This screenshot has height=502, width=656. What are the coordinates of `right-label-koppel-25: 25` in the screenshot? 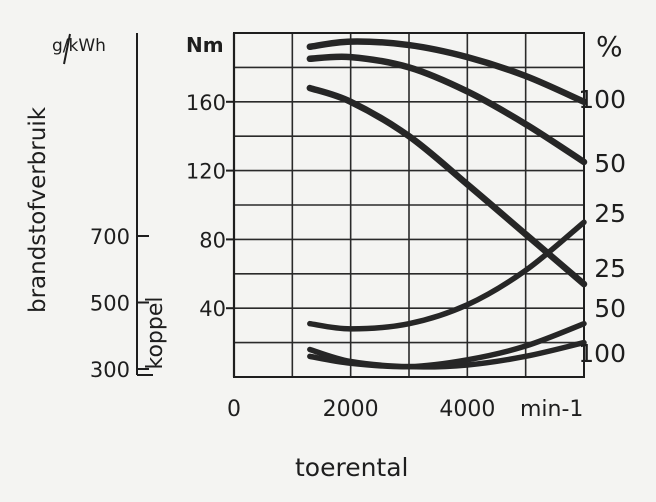 It's located at (610, 213).